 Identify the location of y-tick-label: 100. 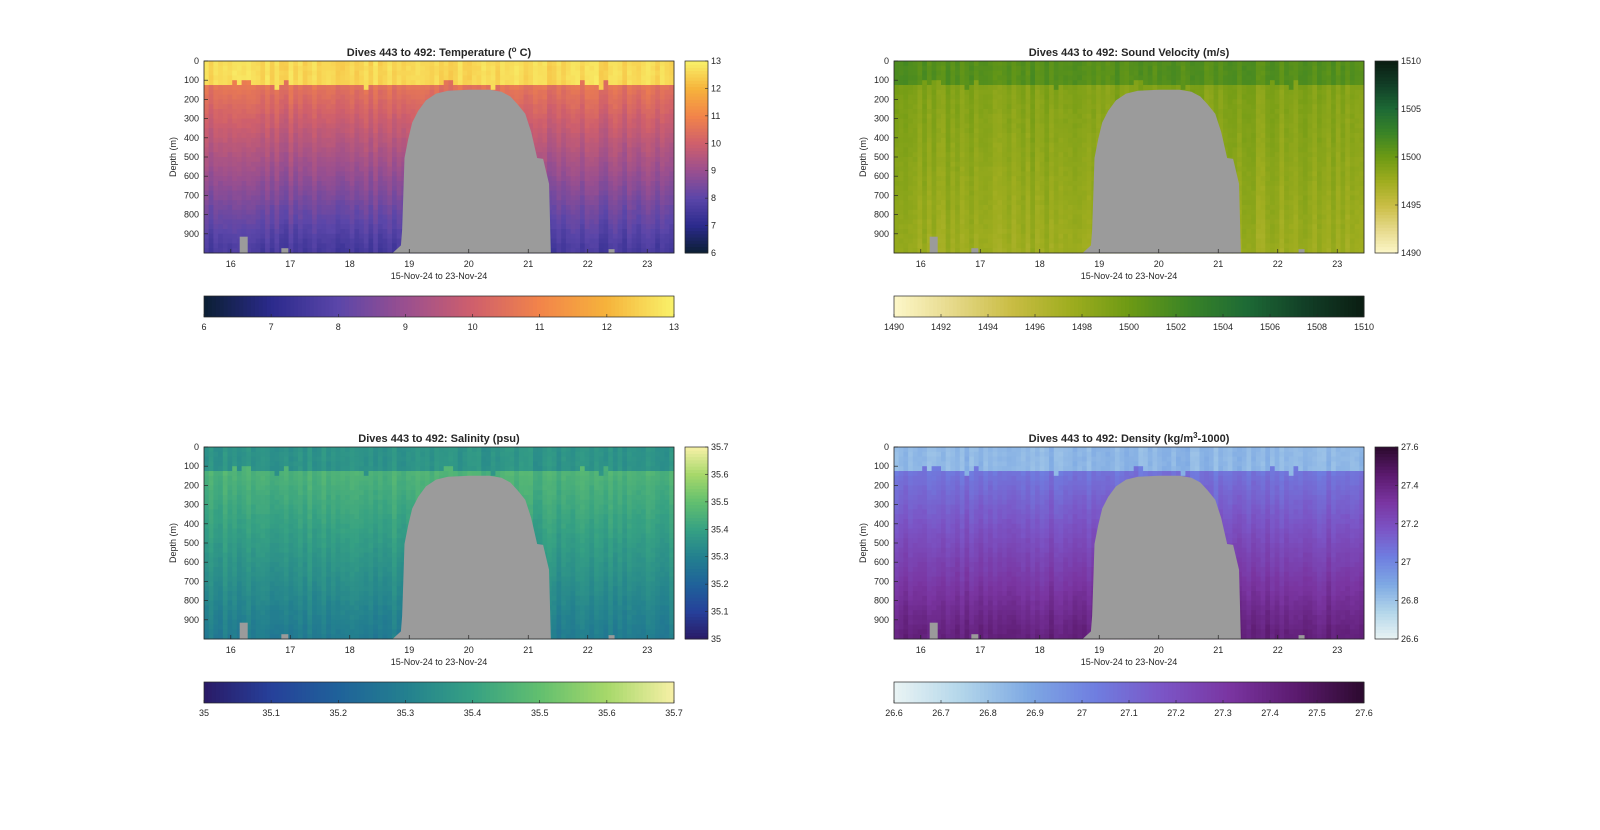
(191, 466).